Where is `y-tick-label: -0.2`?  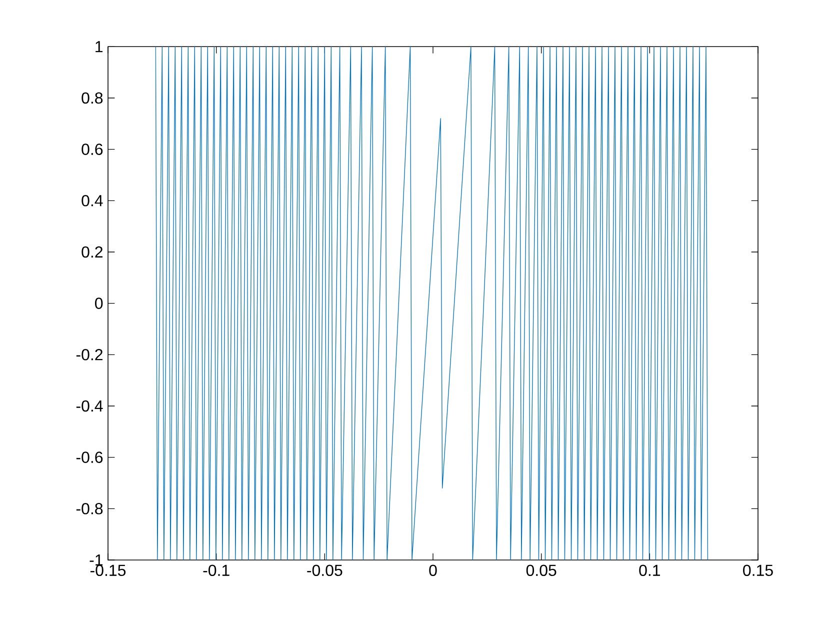
y-tick-label: -0.2 is located at coordinates (89, 354).